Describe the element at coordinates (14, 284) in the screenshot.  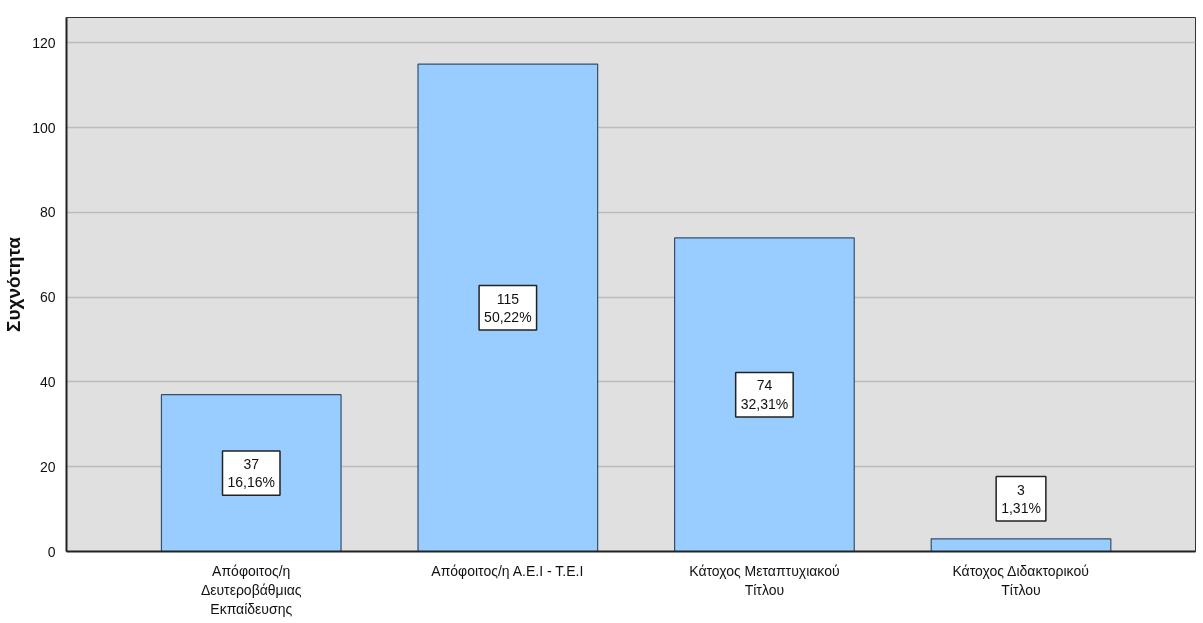
I see `y-axis-title: Συχνότητα` at that location.